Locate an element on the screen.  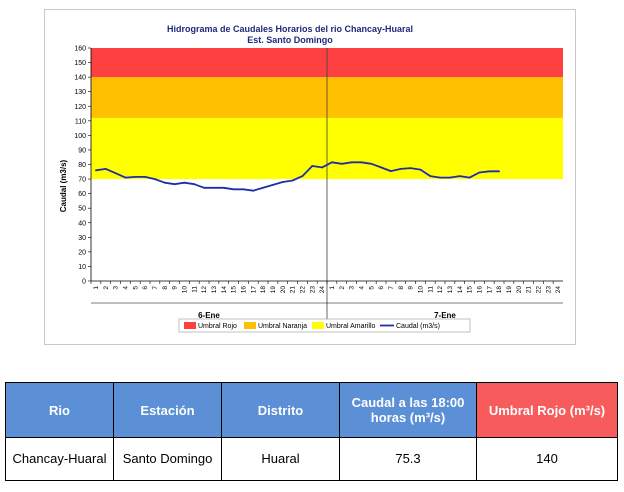
x-tick-label: 6 is located at coordinates (145, 288).